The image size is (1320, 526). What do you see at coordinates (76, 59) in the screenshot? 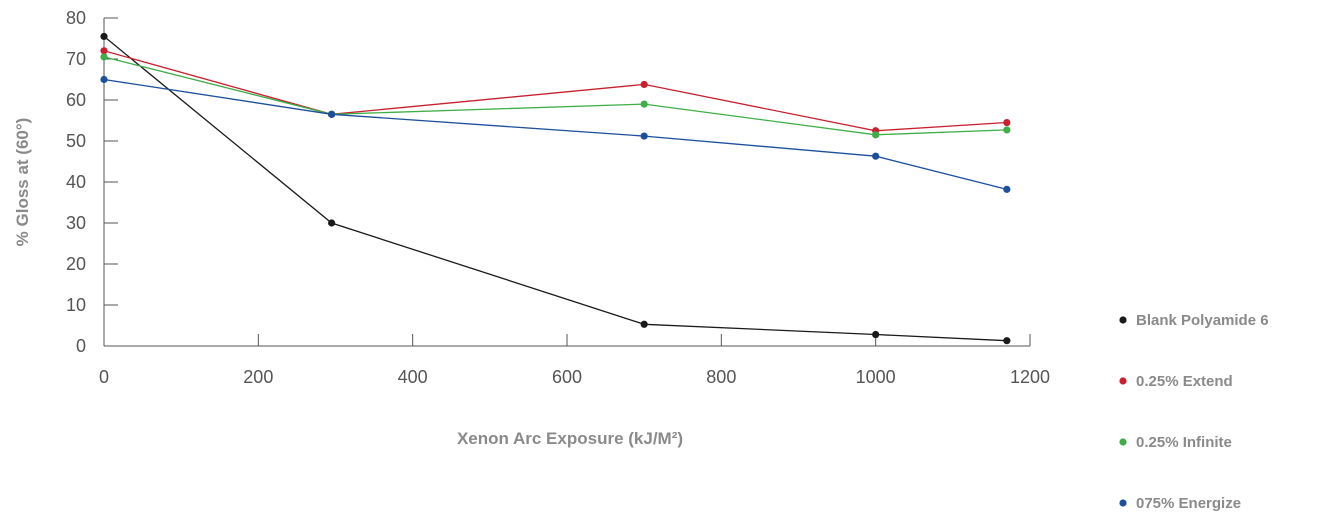
I see `y-tick-label: 70` at bounding box center [76, 59].